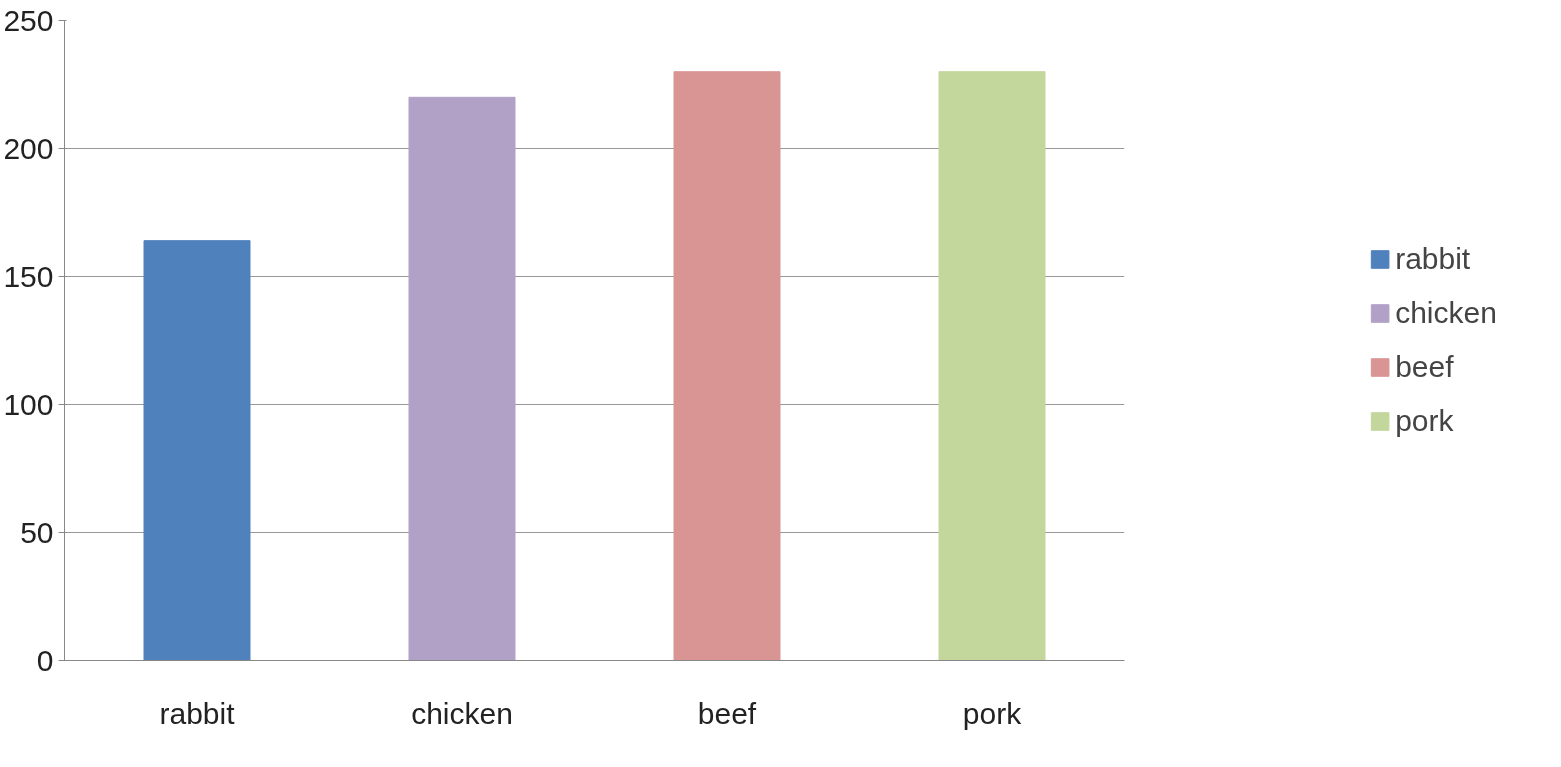 The height and width of the screenshot is (767, 1561). What do you see at coordinates (1424, 367) in the screenshot?
I see `legend-label: beef` at bounding box center [1424, 367].